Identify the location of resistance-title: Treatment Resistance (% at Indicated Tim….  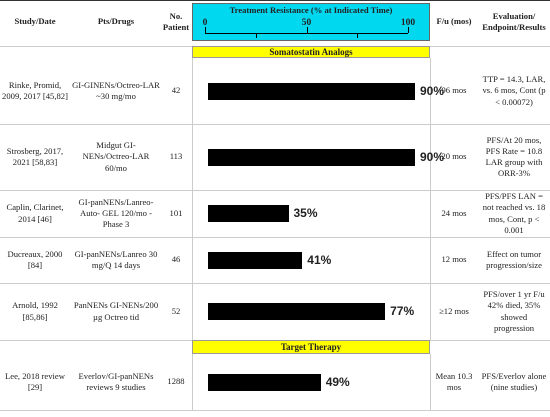
(311, 10).